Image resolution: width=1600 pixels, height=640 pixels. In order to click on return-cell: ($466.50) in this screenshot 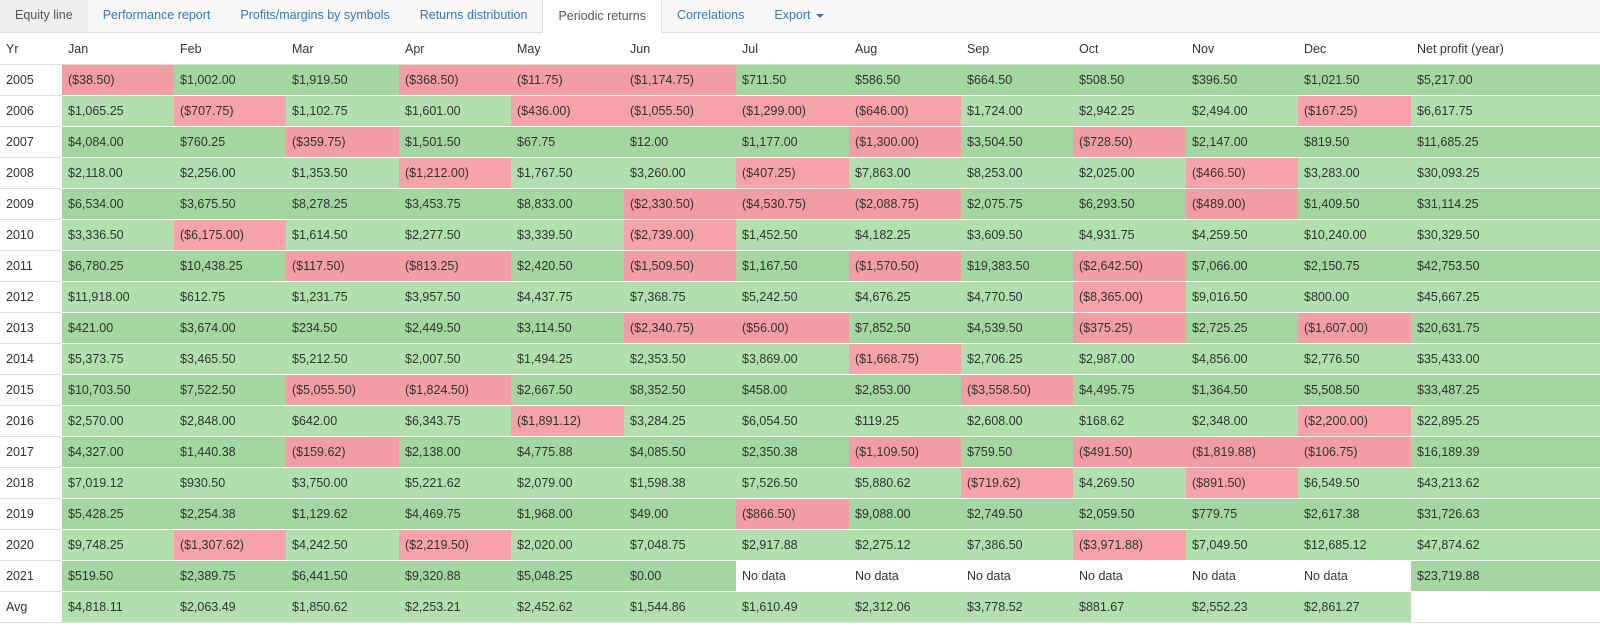, I will do `click(1242, 173)`.